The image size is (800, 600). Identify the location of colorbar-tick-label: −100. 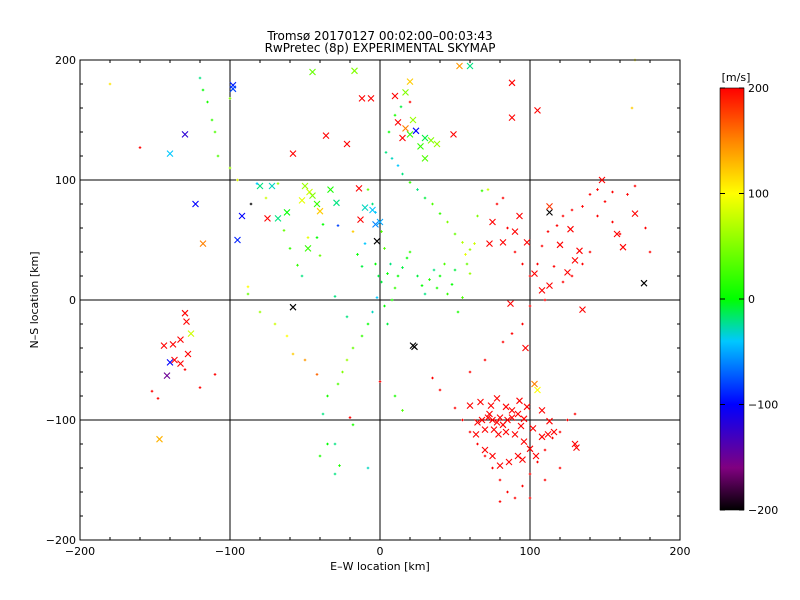
(763, 405).